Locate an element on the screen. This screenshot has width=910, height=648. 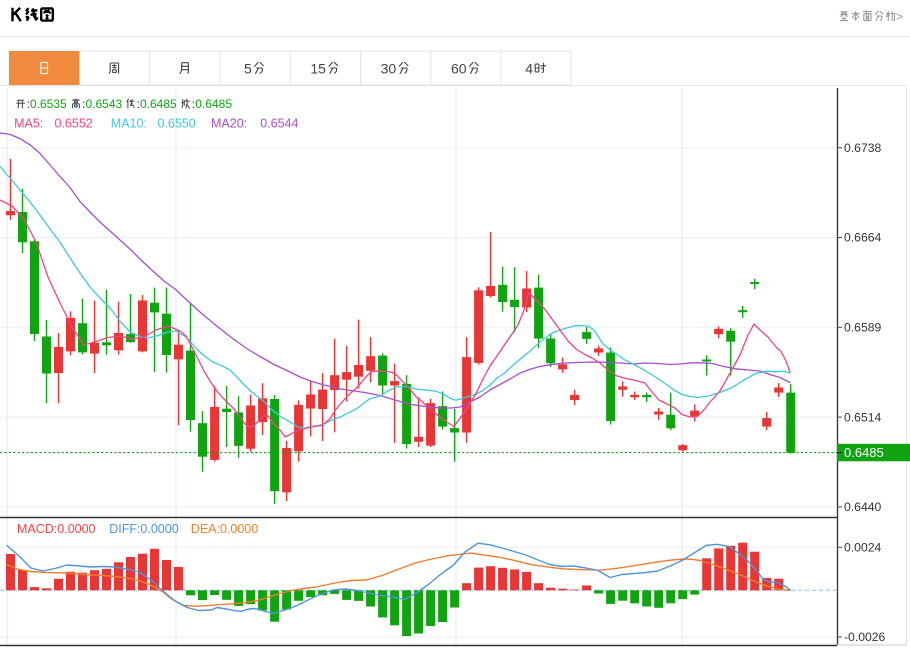
svg-text: 0.6544 is located at coordinates (279, 124).